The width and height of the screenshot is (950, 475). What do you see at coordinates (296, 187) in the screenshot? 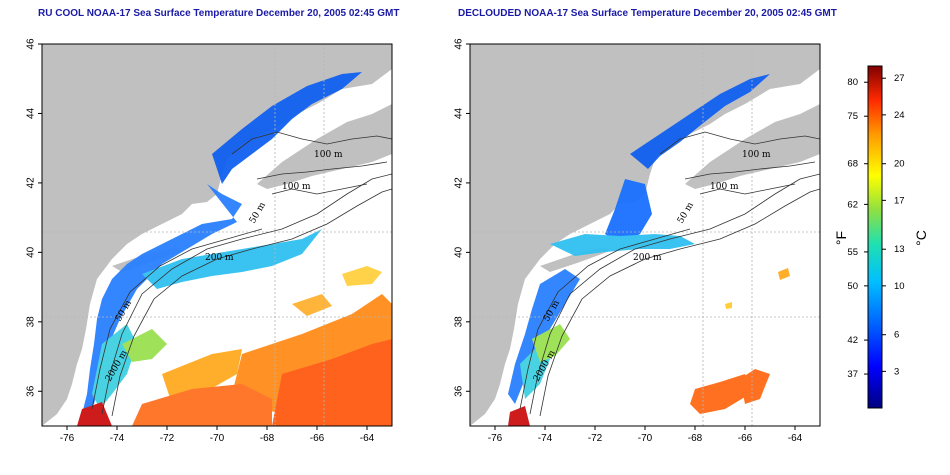
I see `left-contour-label-100m-b: 100 m` at bounding box center [296, 187].